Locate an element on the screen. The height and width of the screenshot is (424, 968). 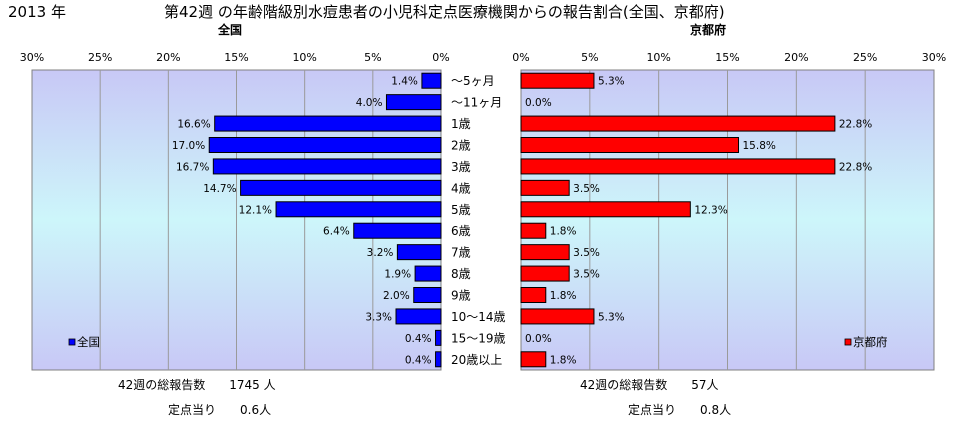
tick-label-right: 0% is located at coordinates (520, 57).